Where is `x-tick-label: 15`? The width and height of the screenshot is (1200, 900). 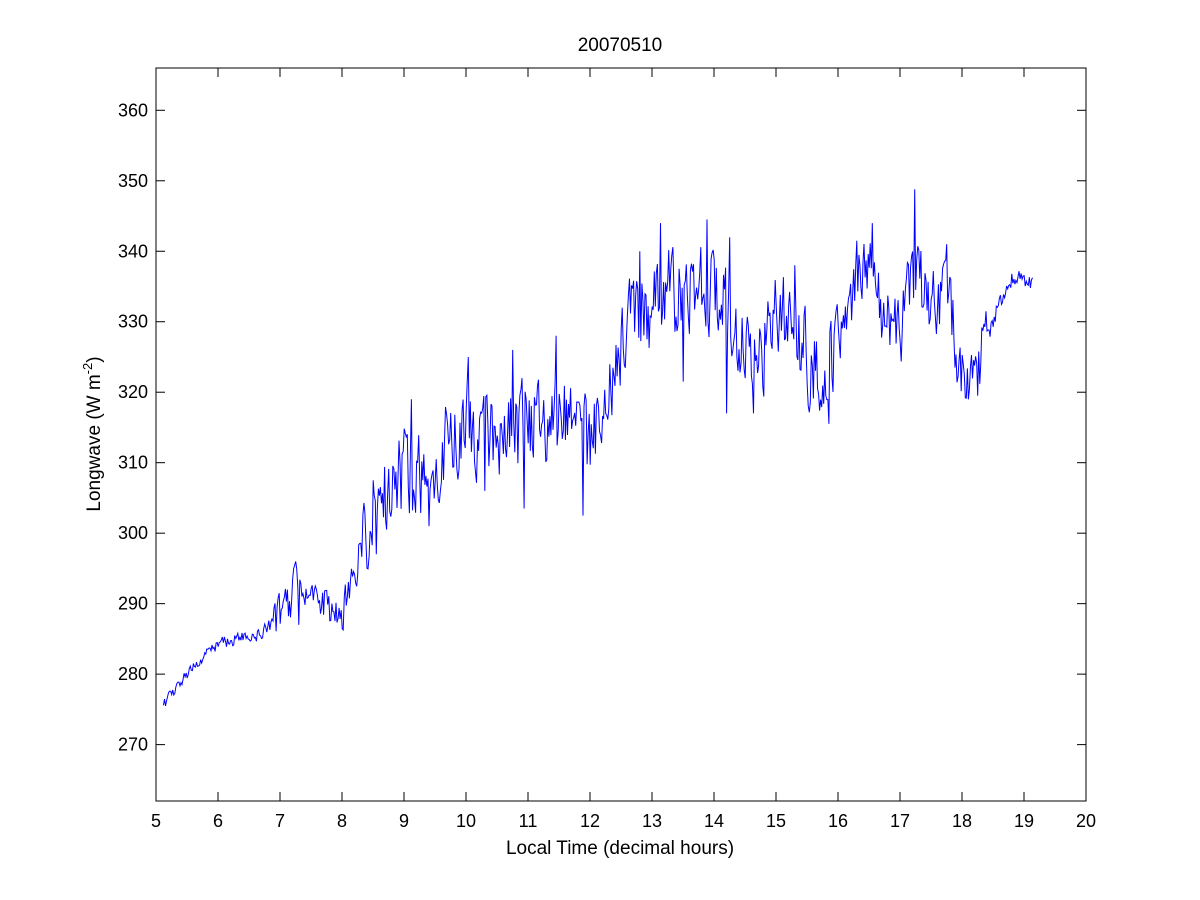 x-tick-label: 15 is located at coordinates (776, 821).